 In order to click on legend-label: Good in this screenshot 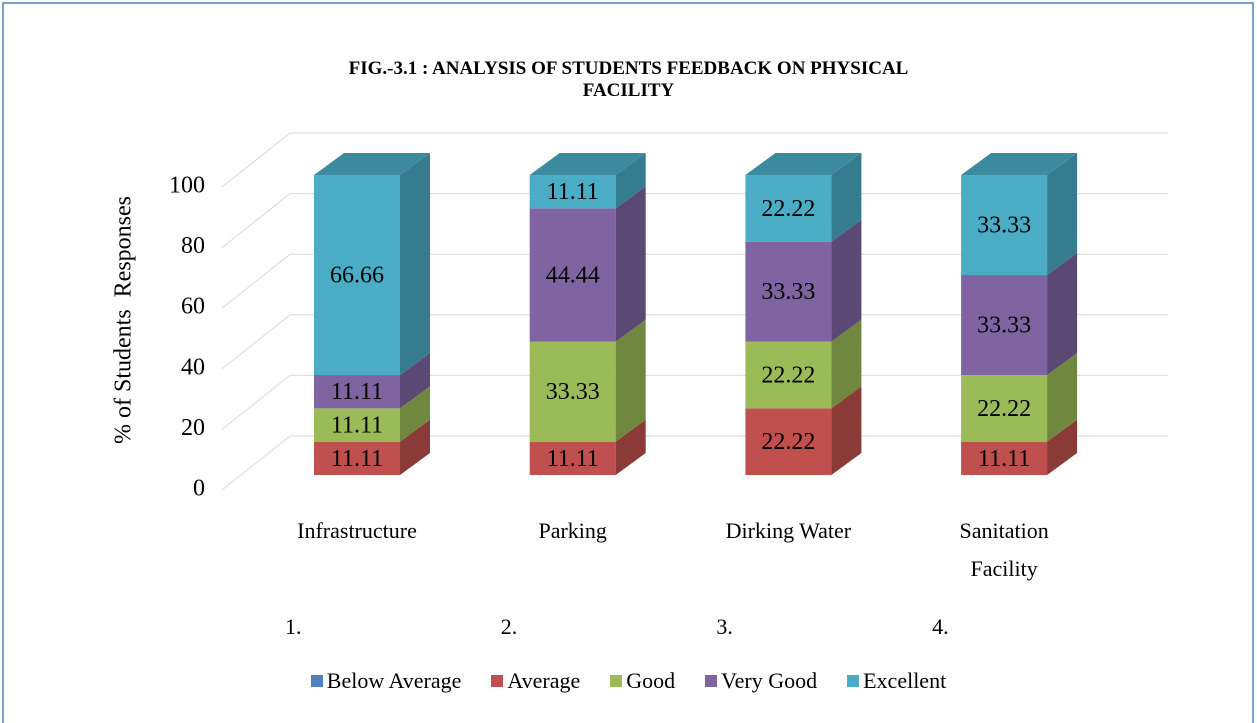, I will do `click(651, 680)`.